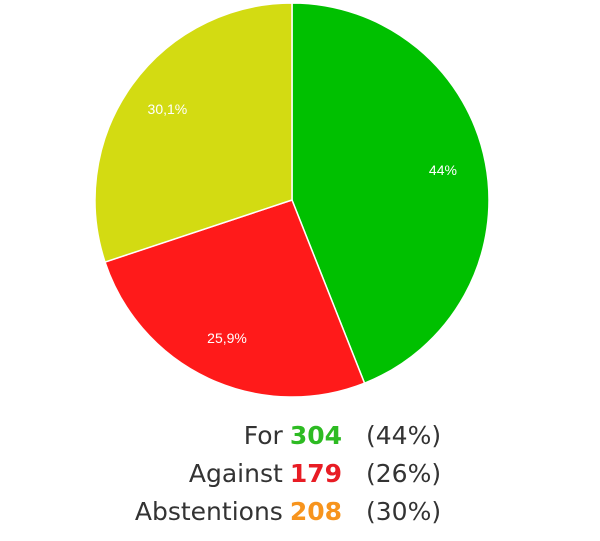 The width and height of the screenshot is (600, 541). I want to click on vote-count: 208, so click(316, 511).